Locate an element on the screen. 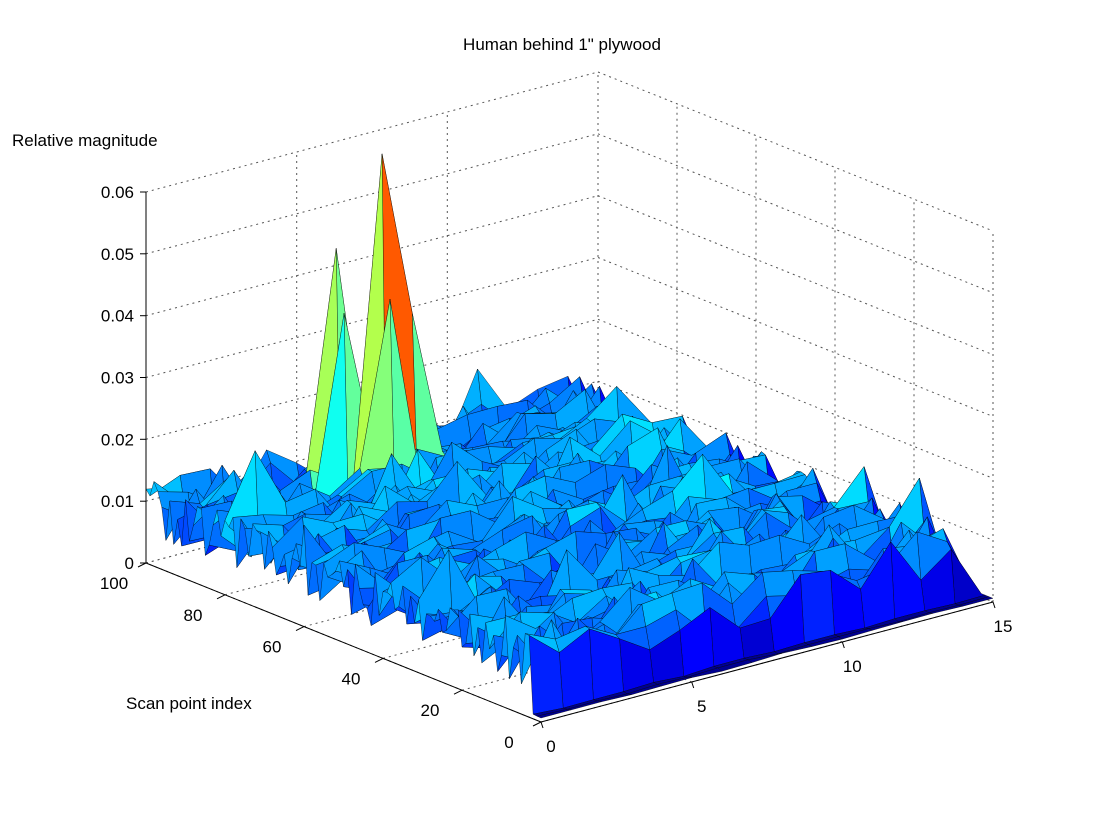 This screenshot has width=1099, height=824. z-tick-label: 0.03 is located at coordinates (117, 378).